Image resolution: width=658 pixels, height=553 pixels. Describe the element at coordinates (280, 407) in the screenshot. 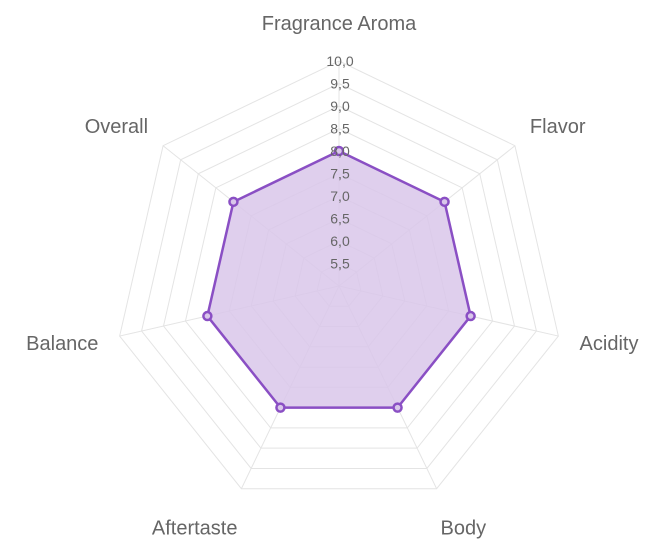

I see `data-point-aftertaste` at that location.